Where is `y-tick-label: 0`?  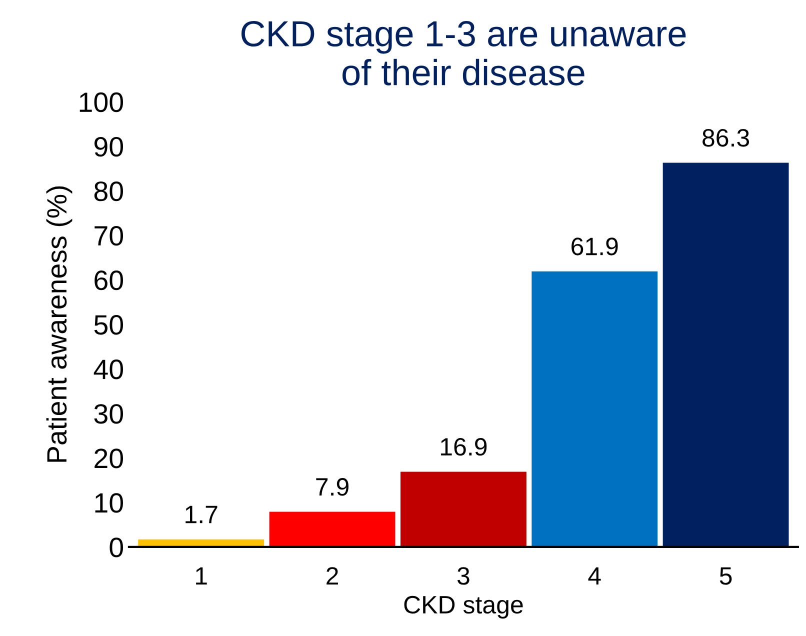 y-tick-label: 0 is located at coordinates (117, 548).